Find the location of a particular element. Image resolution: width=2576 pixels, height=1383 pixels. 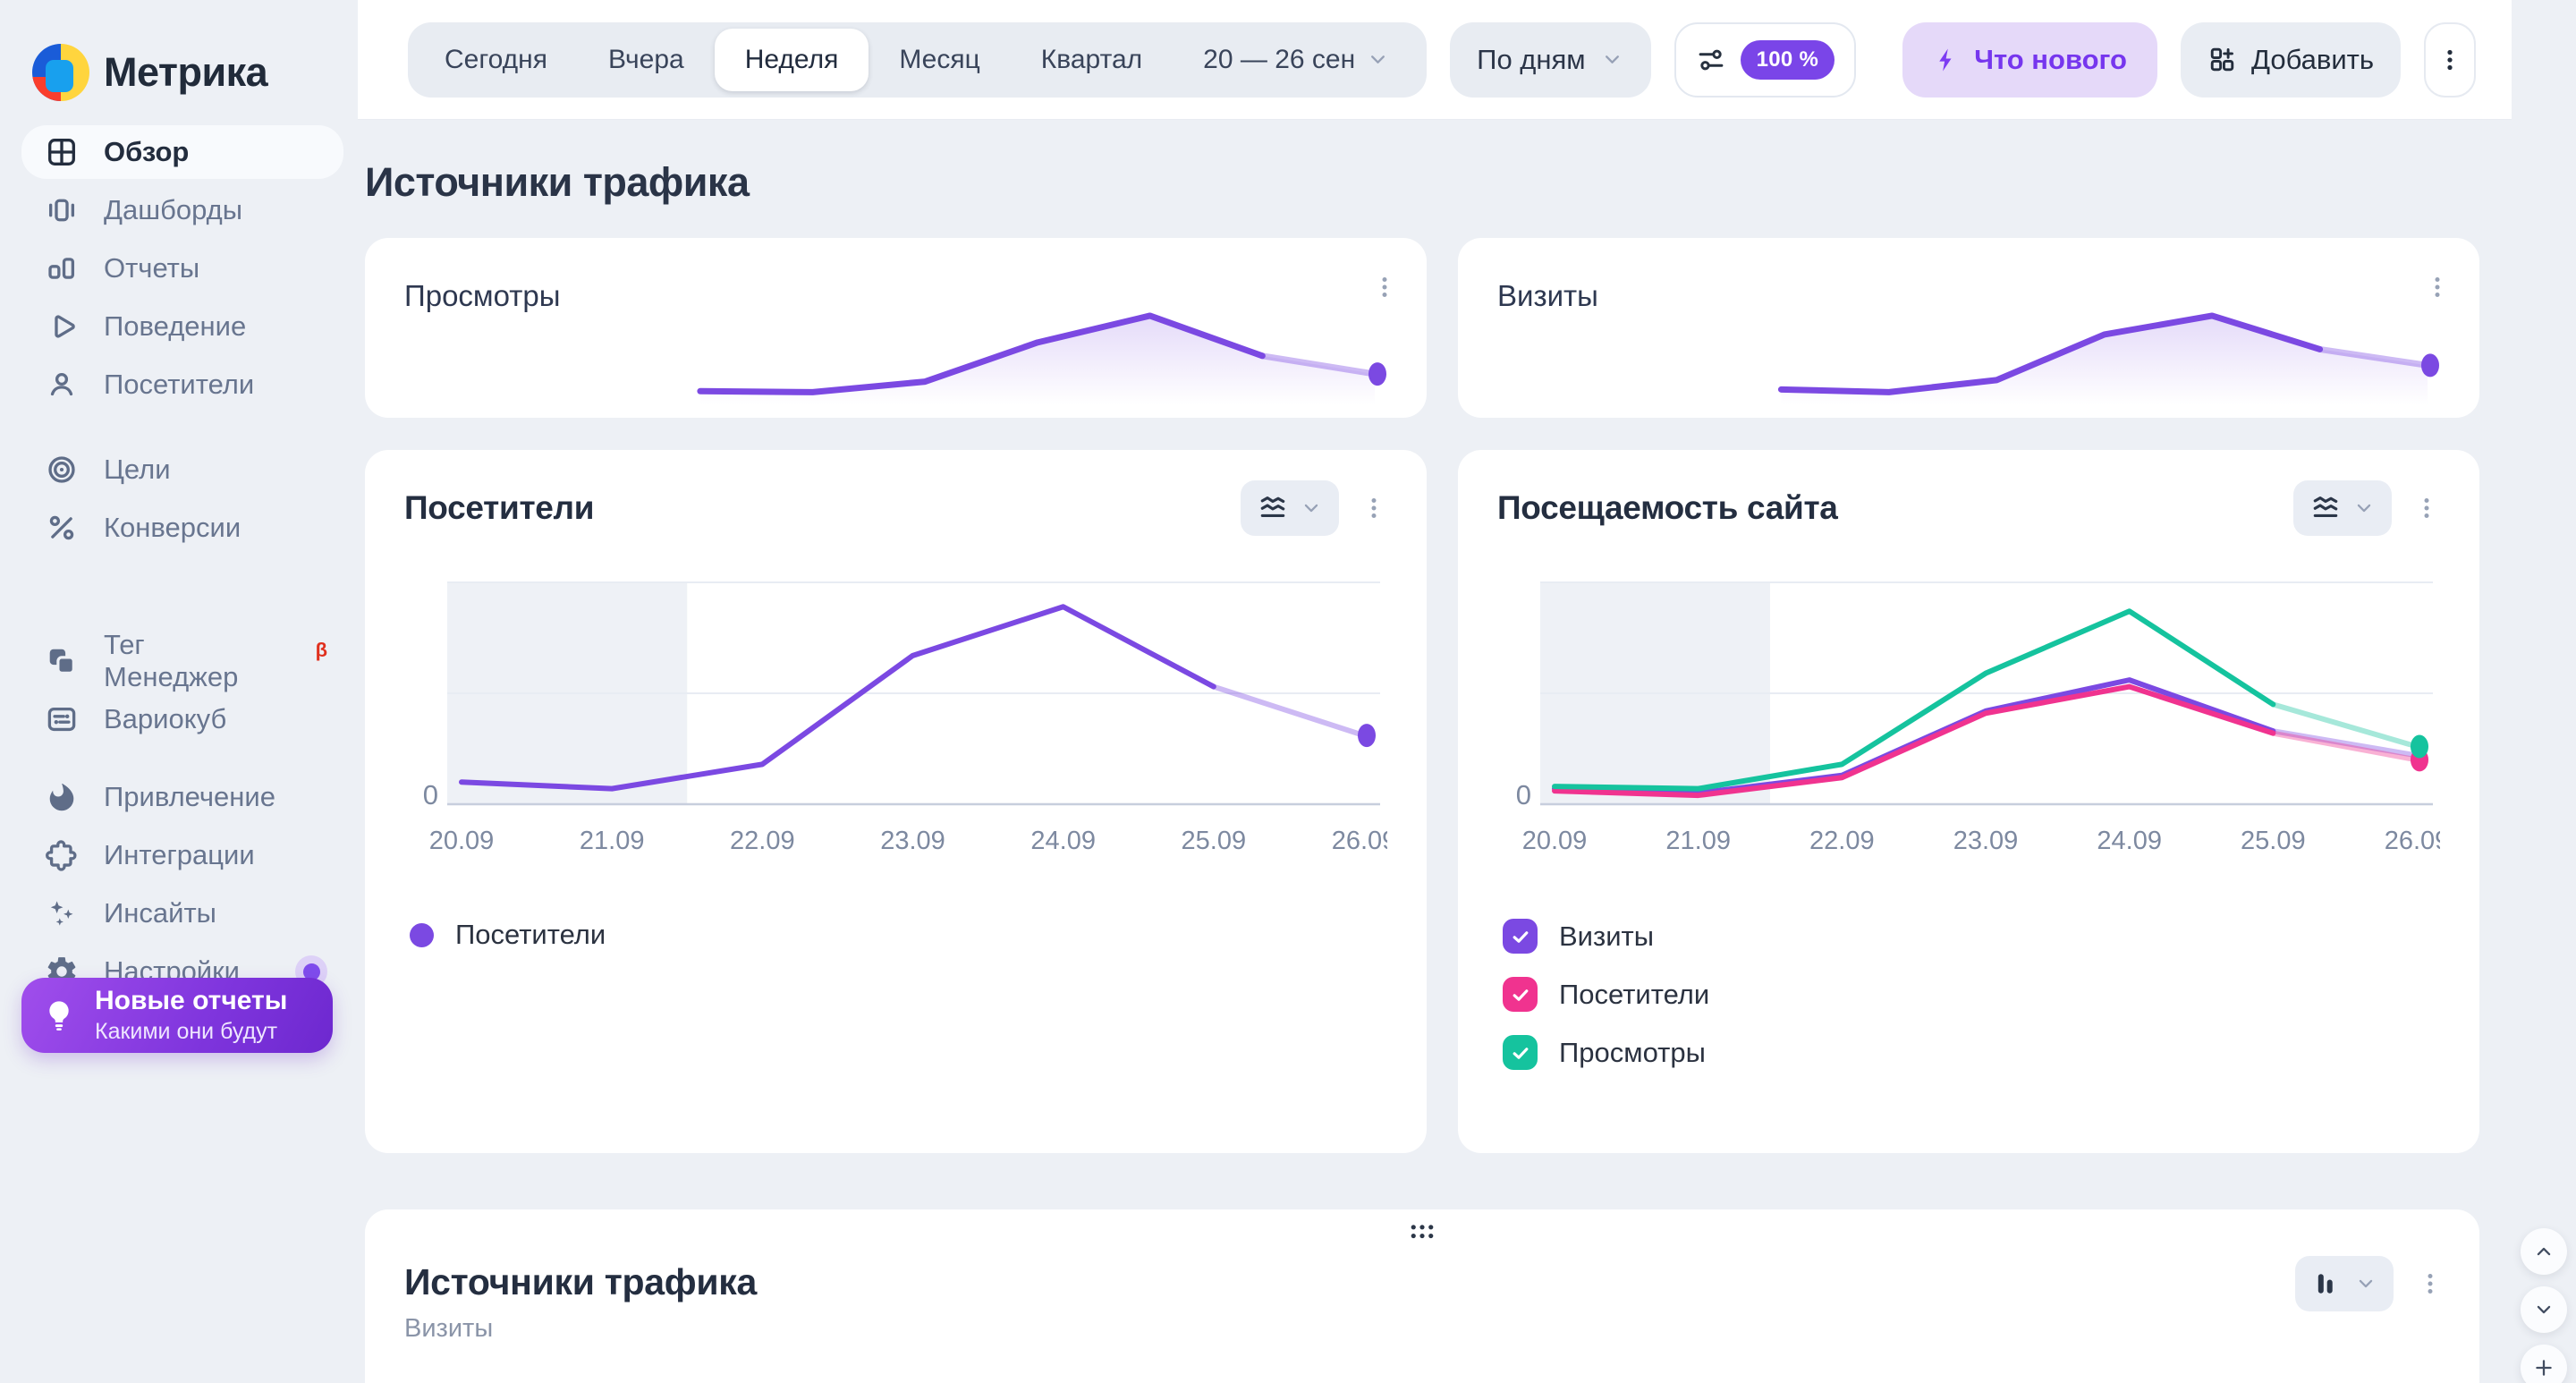

sidebar-item-label: Посетители is located at coordinates (179, 384).